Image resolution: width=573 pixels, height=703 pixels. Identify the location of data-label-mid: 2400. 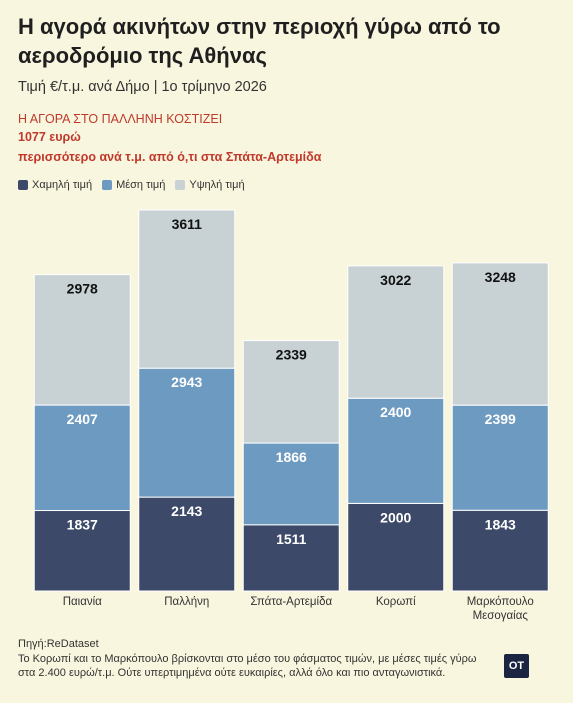
(395, 412).